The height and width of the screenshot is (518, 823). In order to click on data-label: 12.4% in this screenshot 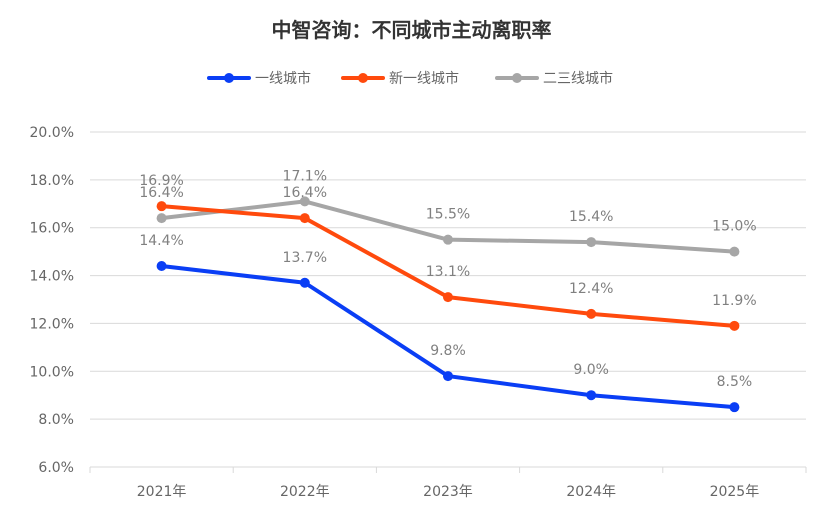, I will do `click(591, 289)`.